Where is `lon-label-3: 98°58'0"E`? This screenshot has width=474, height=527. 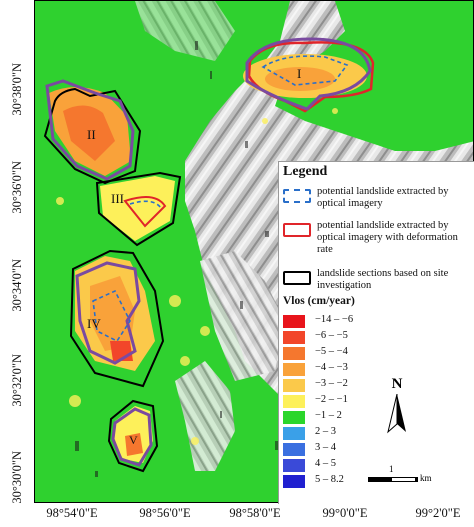
lon-label-3: 98°58'0"E is located at coordinates (255, 513).